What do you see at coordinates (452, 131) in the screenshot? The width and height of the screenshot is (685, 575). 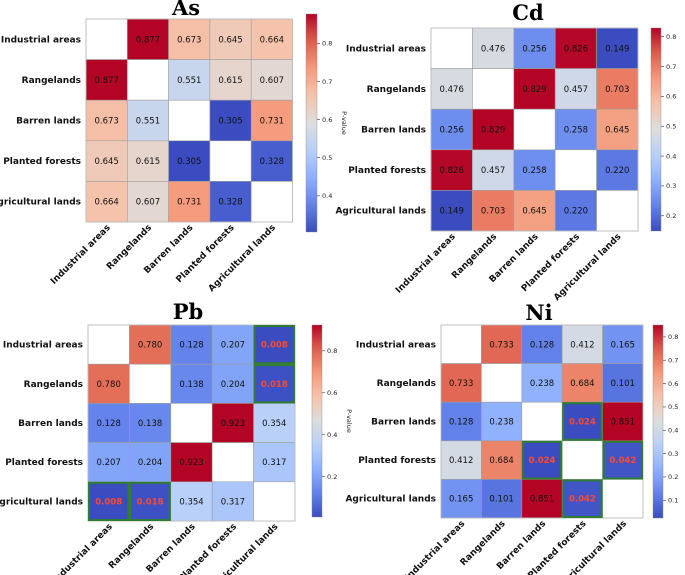 I see `cell-value-label: 0.256` at bounding box center [452, 131].